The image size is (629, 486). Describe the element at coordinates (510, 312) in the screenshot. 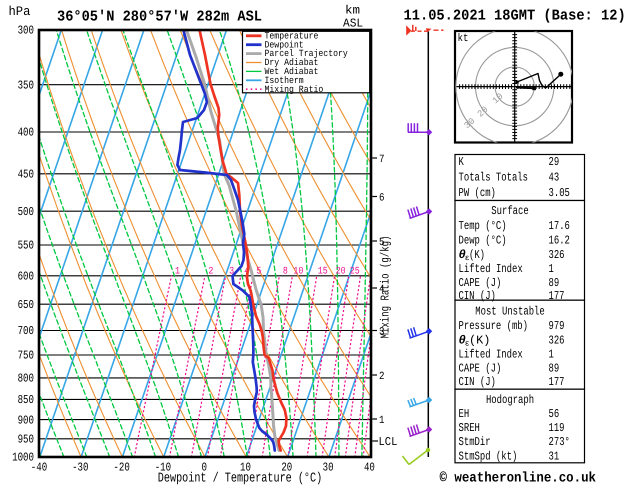

I see `svg-text: Most Unstable` at that location.